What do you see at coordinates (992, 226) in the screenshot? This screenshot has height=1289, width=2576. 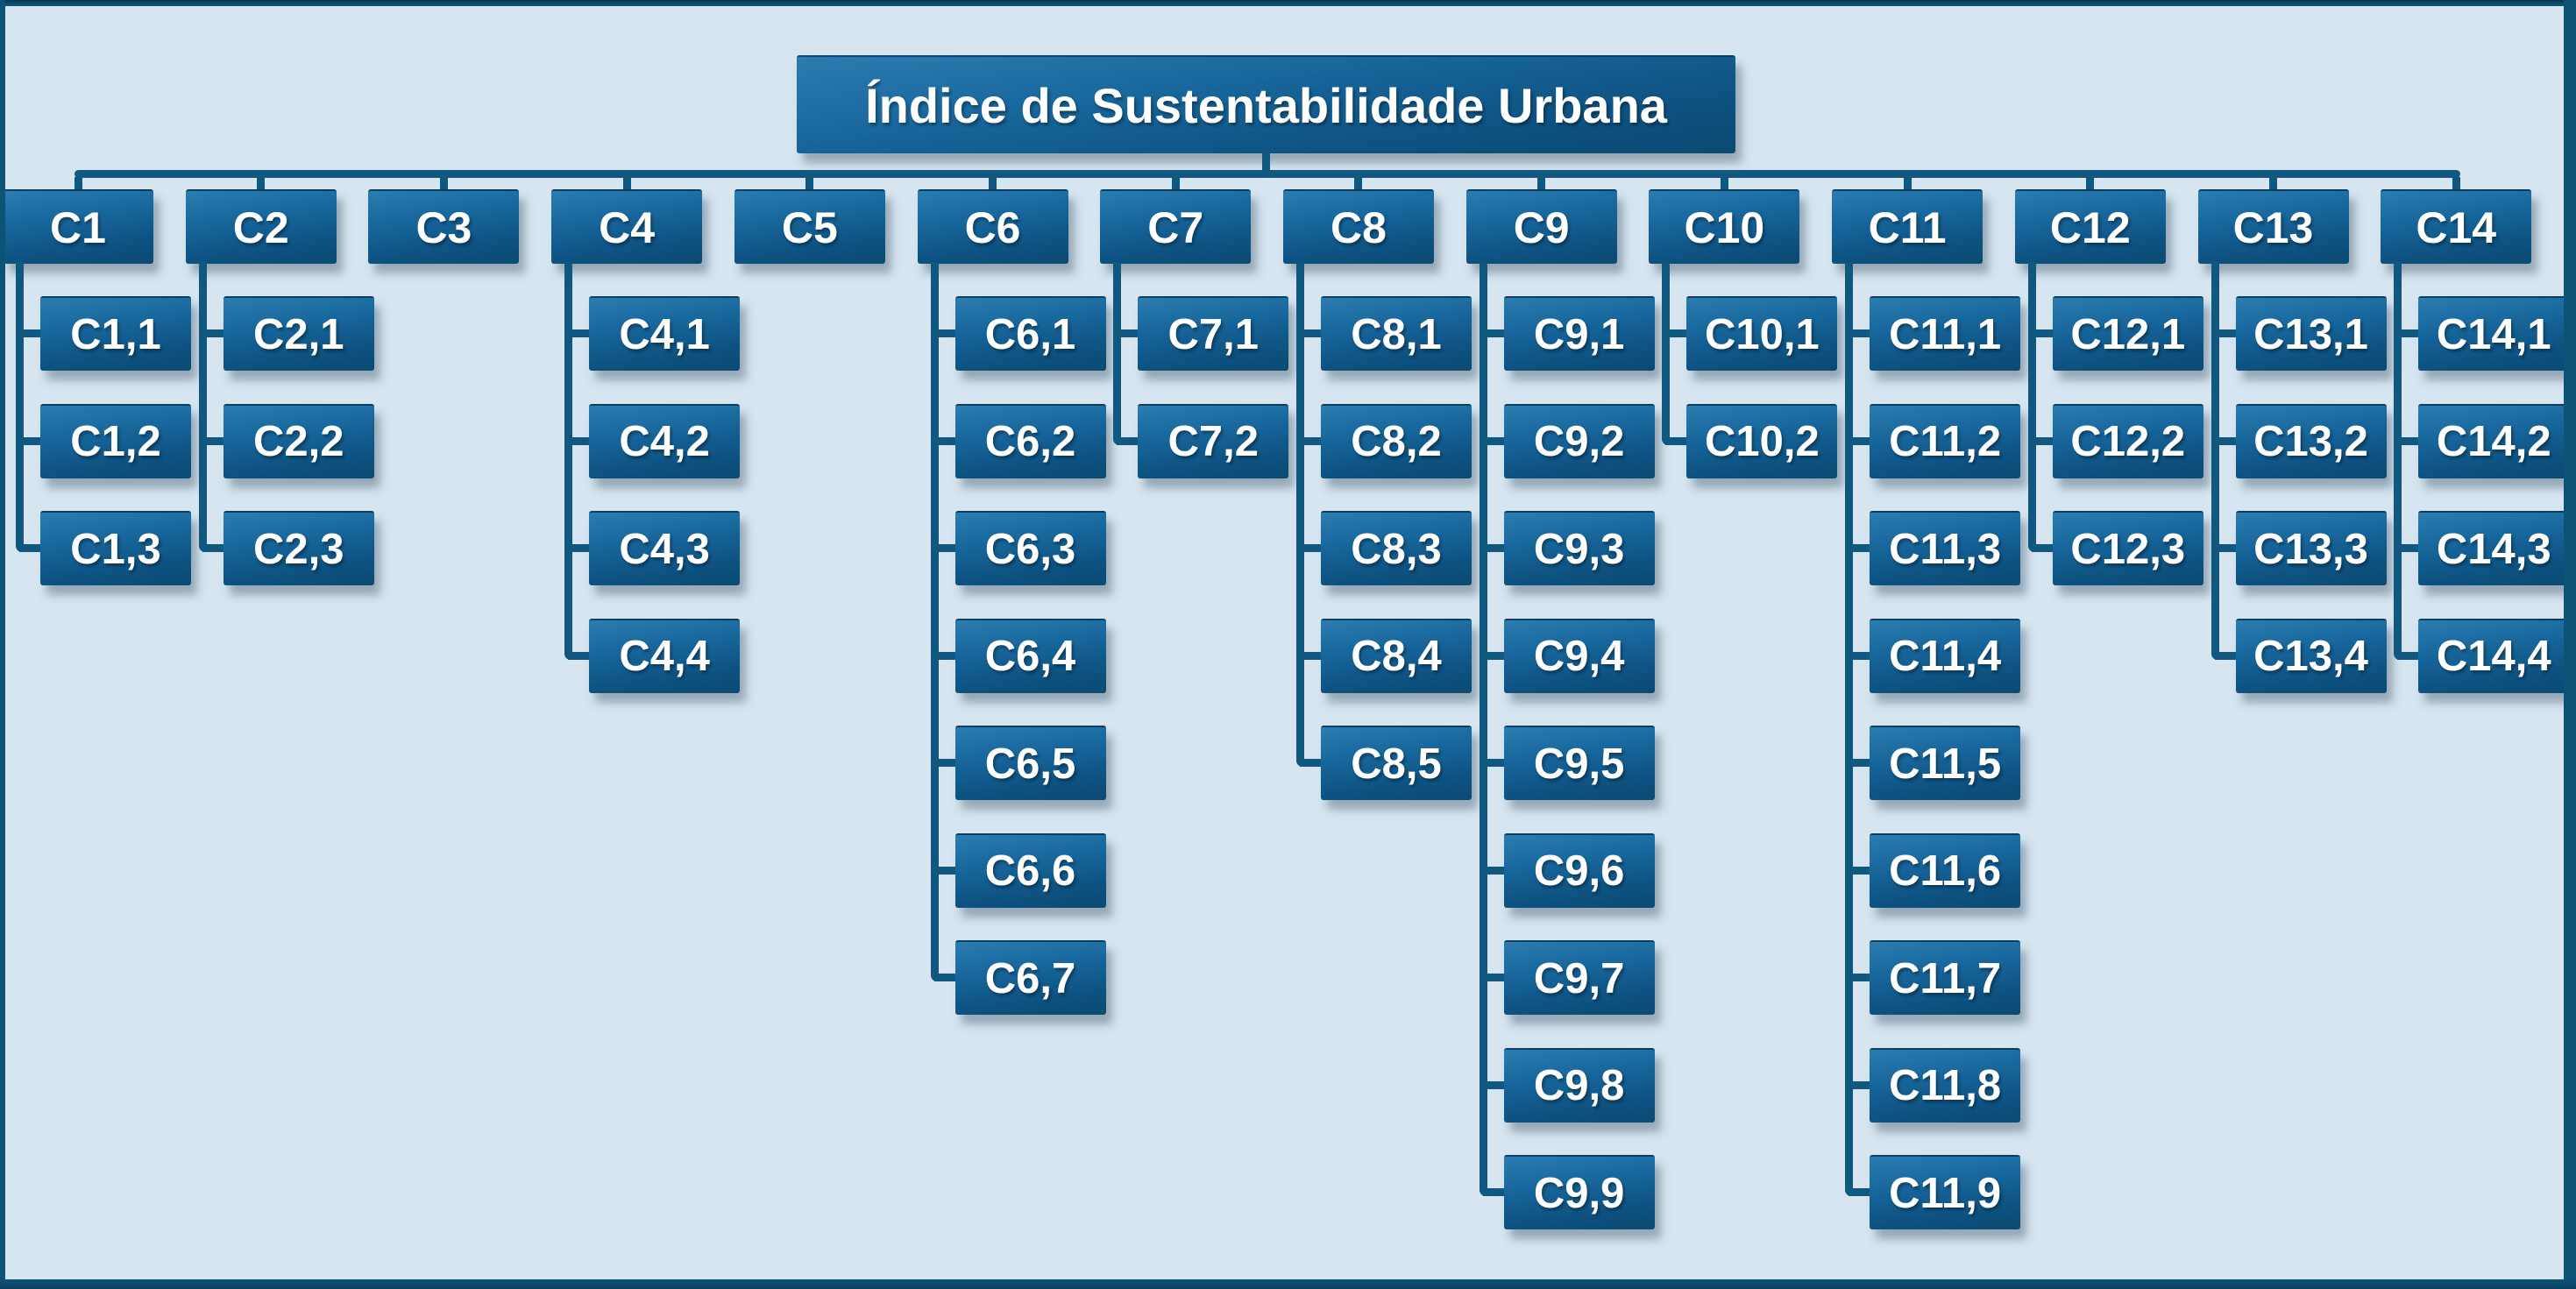 I see `level1-node: C6` at bounding box center [992, 226].